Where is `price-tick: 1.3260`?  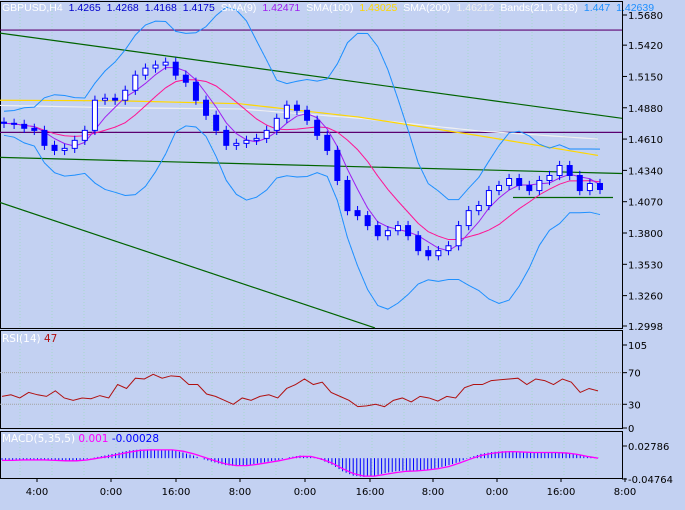 price-tick: 1.3260 is located at coordinates (645, 297).